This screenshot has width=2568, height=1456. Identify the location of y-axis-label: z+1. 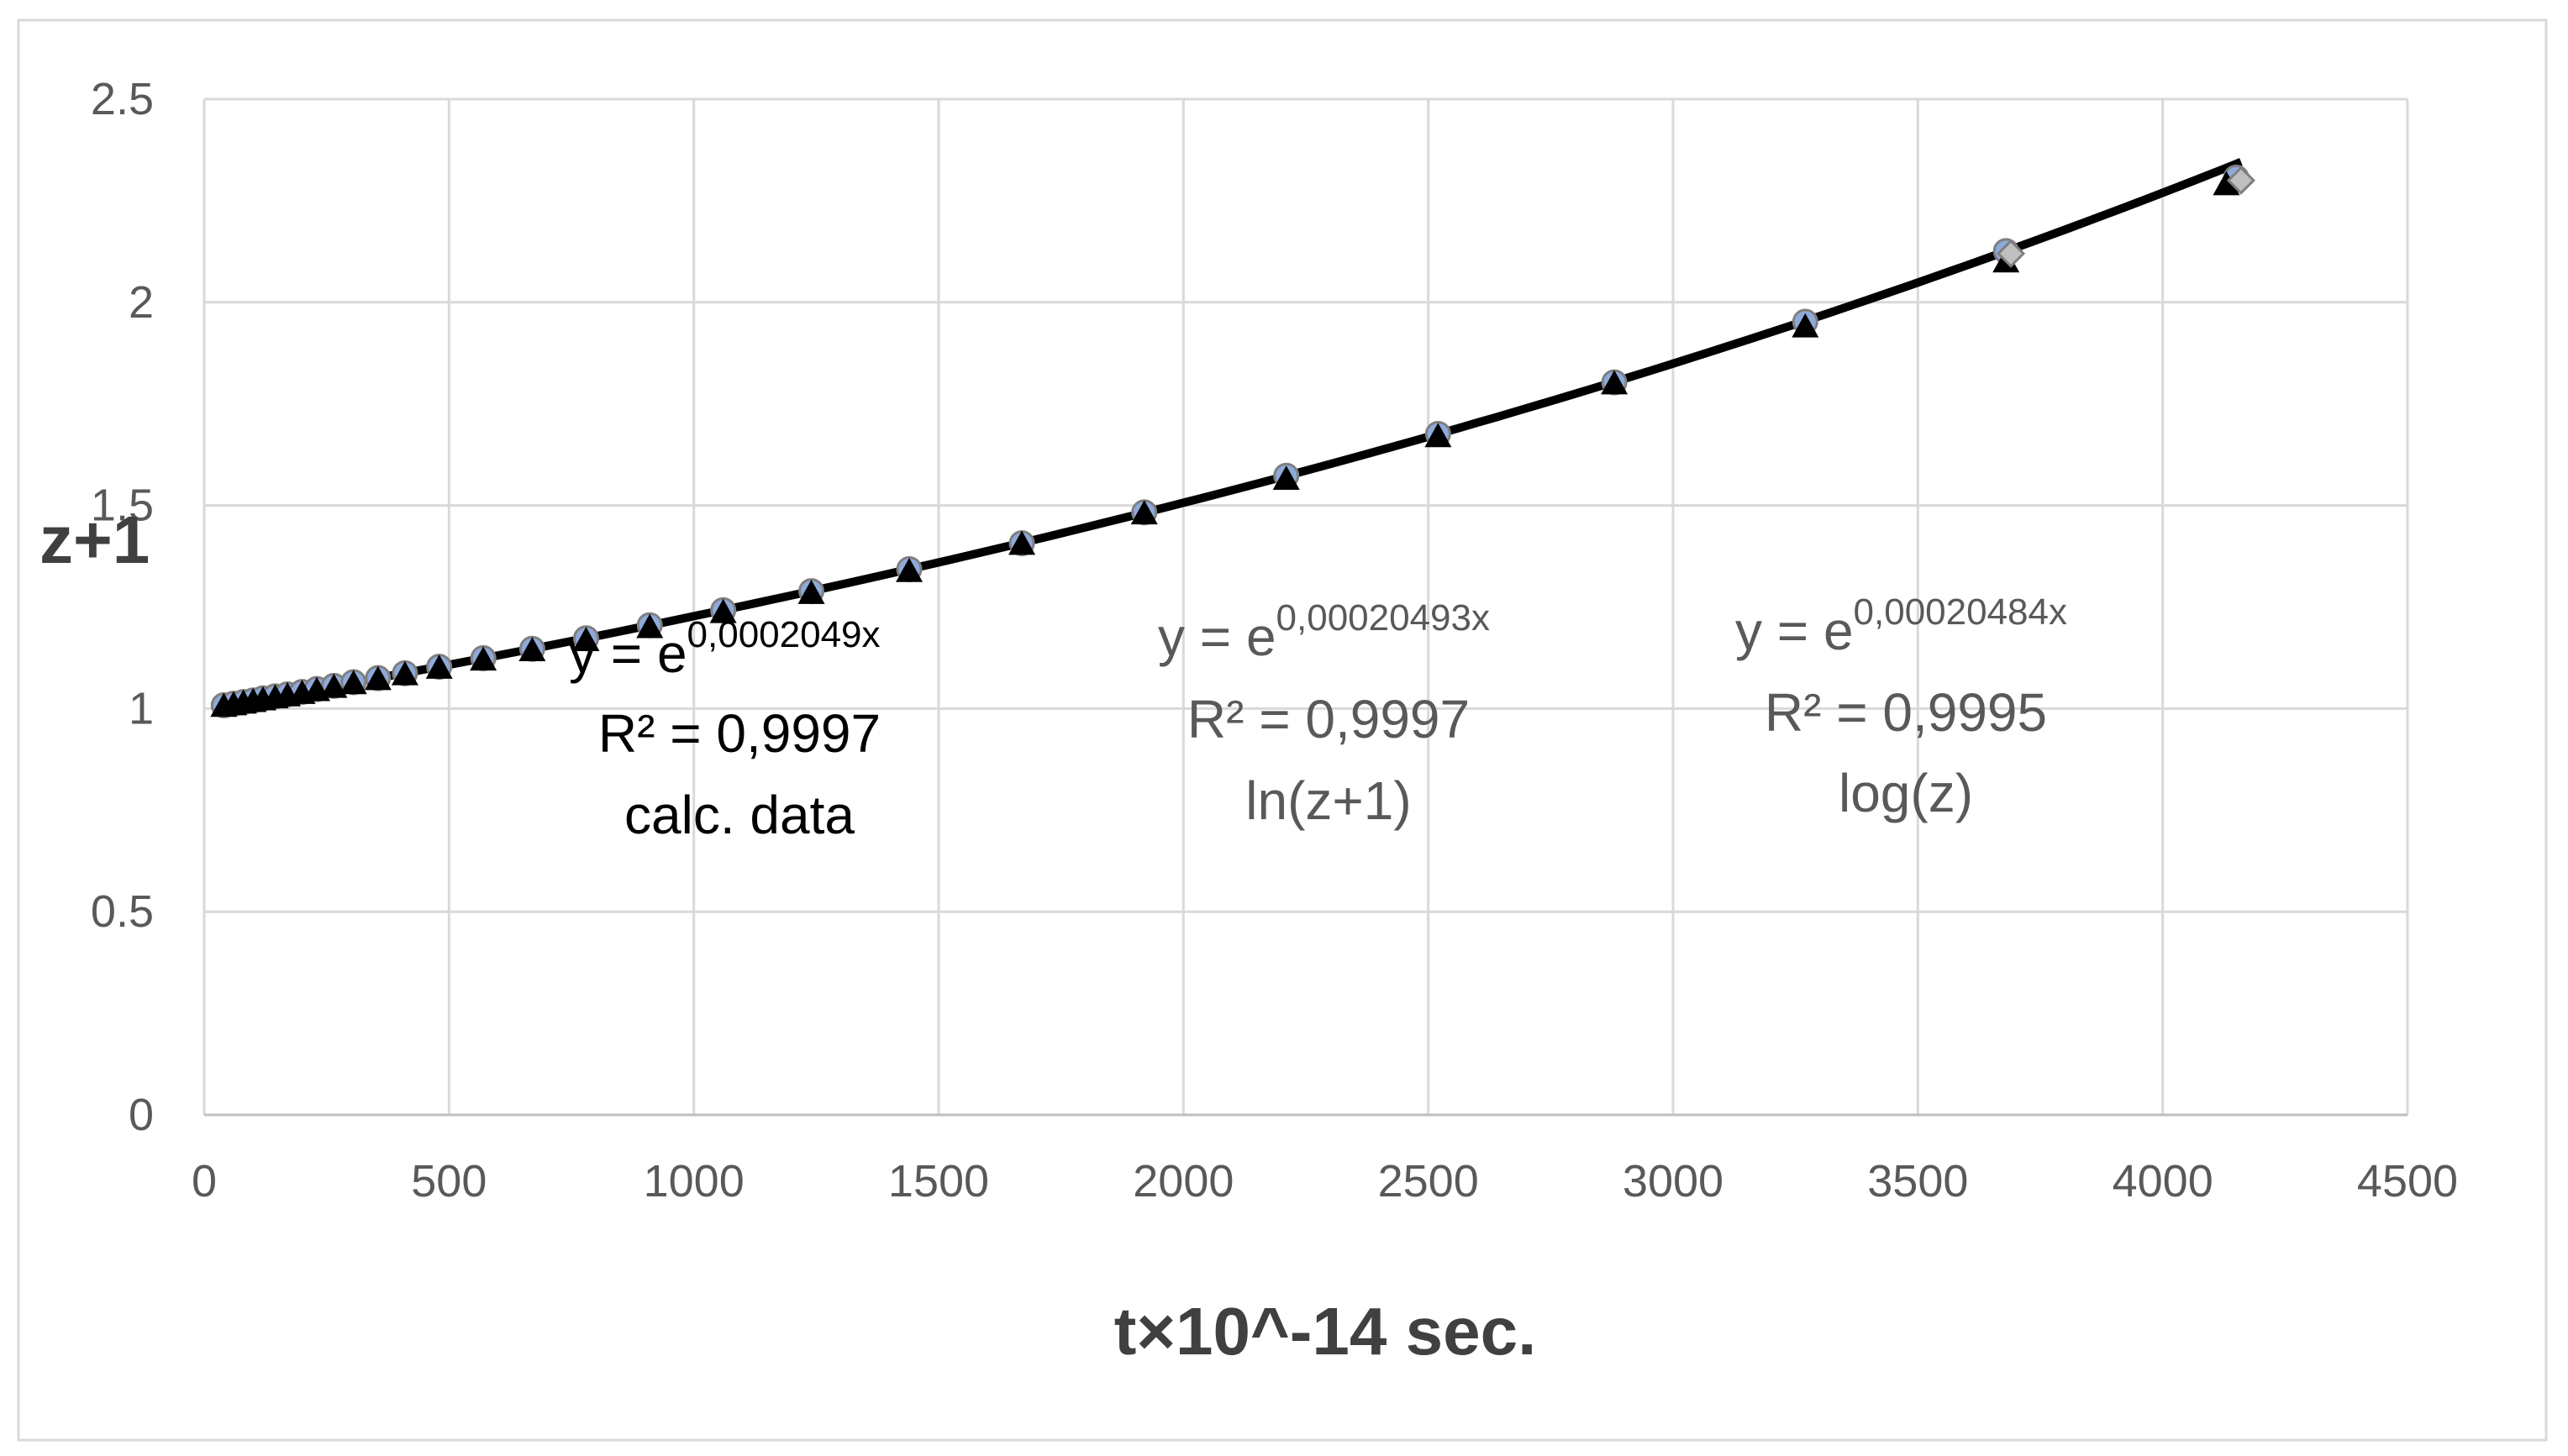
(94, 539).